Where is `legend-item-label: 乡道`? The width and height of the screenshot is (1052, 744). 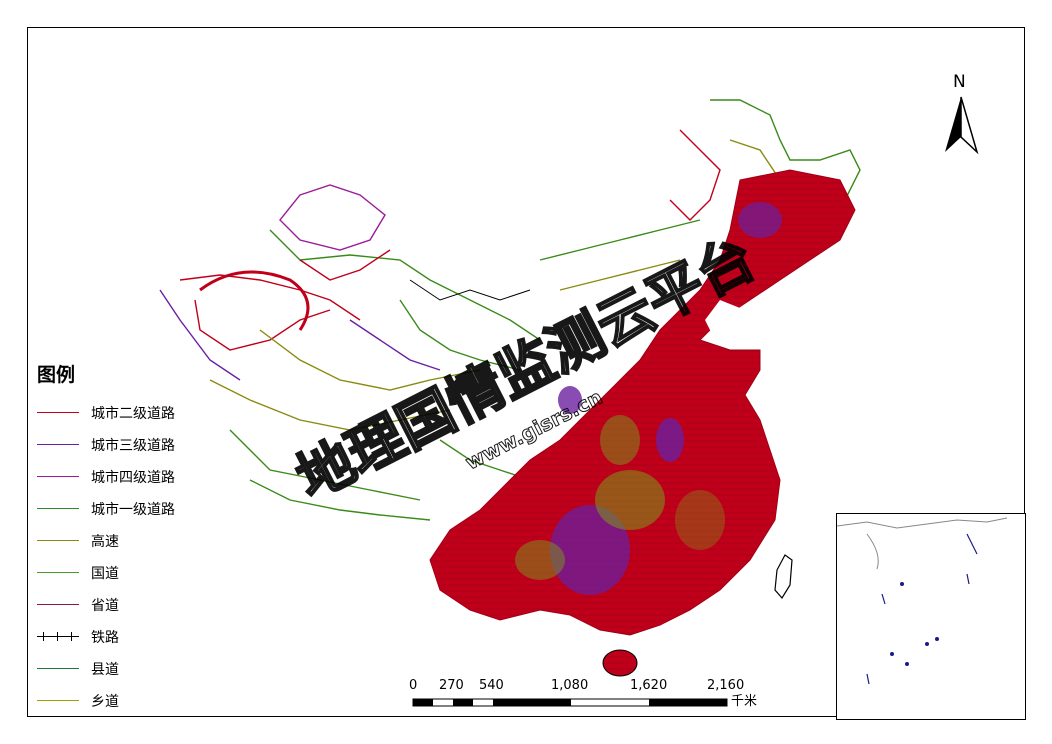
legend-item-label: 乡道 is located at coordinates (105, 702).